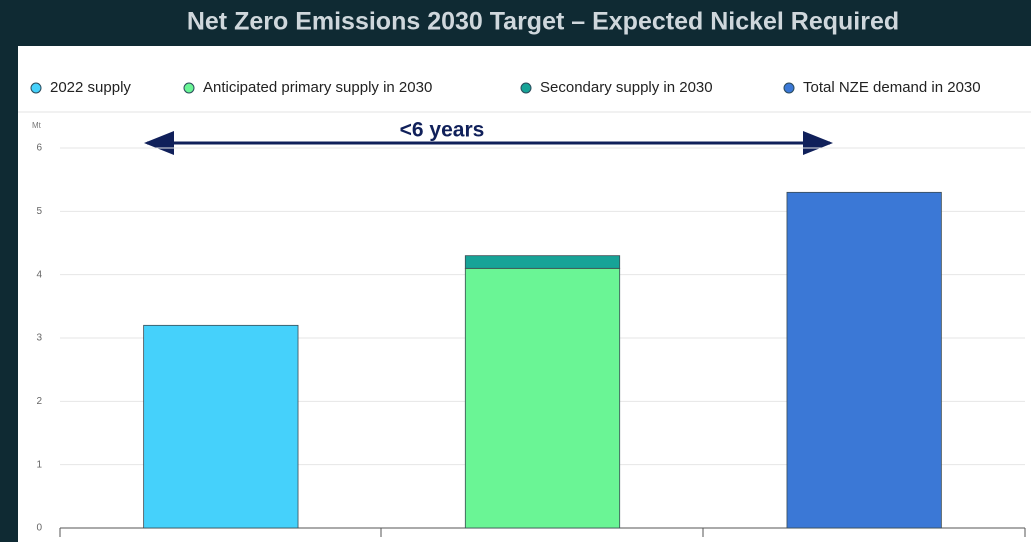  Describe the element at coordinates (39, 338) in the screenshot. I see `y-tick-label: 3` at that location.